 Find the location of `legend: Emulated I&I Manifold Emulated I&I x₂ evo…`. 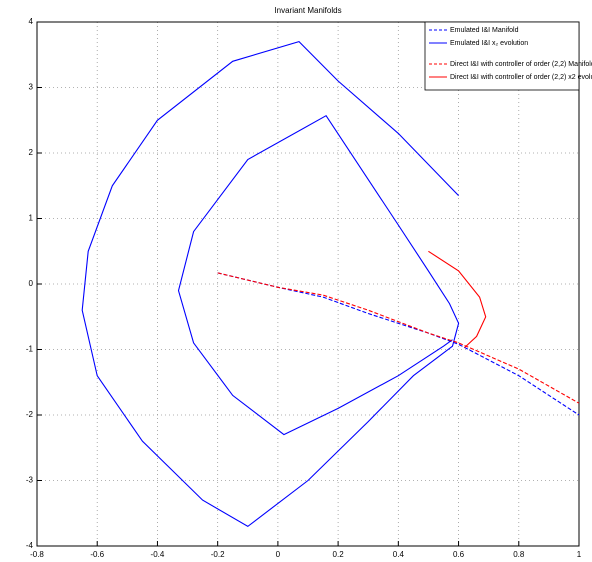

legend: Emulated I&I Manifold Emulated I&I x₂ evo… is located at coordinates (508, 56).